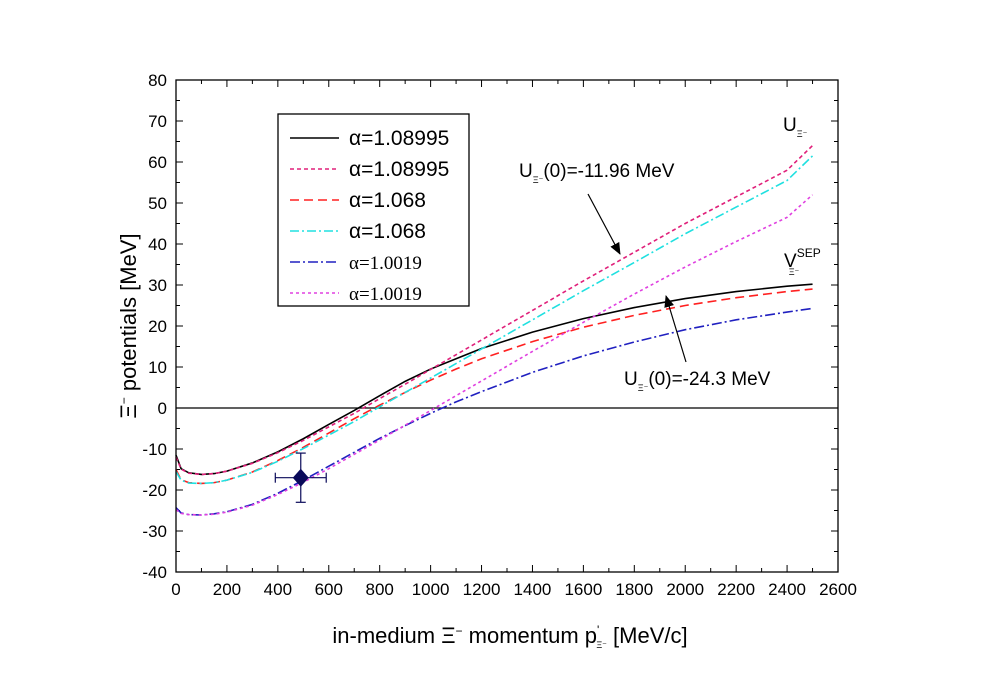 Image resolution: width=981 pixels, height=688 pixels. What do you see at coordinates (597, 173) in the screenshot?
I see `u0-annotation-upper: UΞ⁻(0)=-11.96 MeV` at bounding box center [597, 173].